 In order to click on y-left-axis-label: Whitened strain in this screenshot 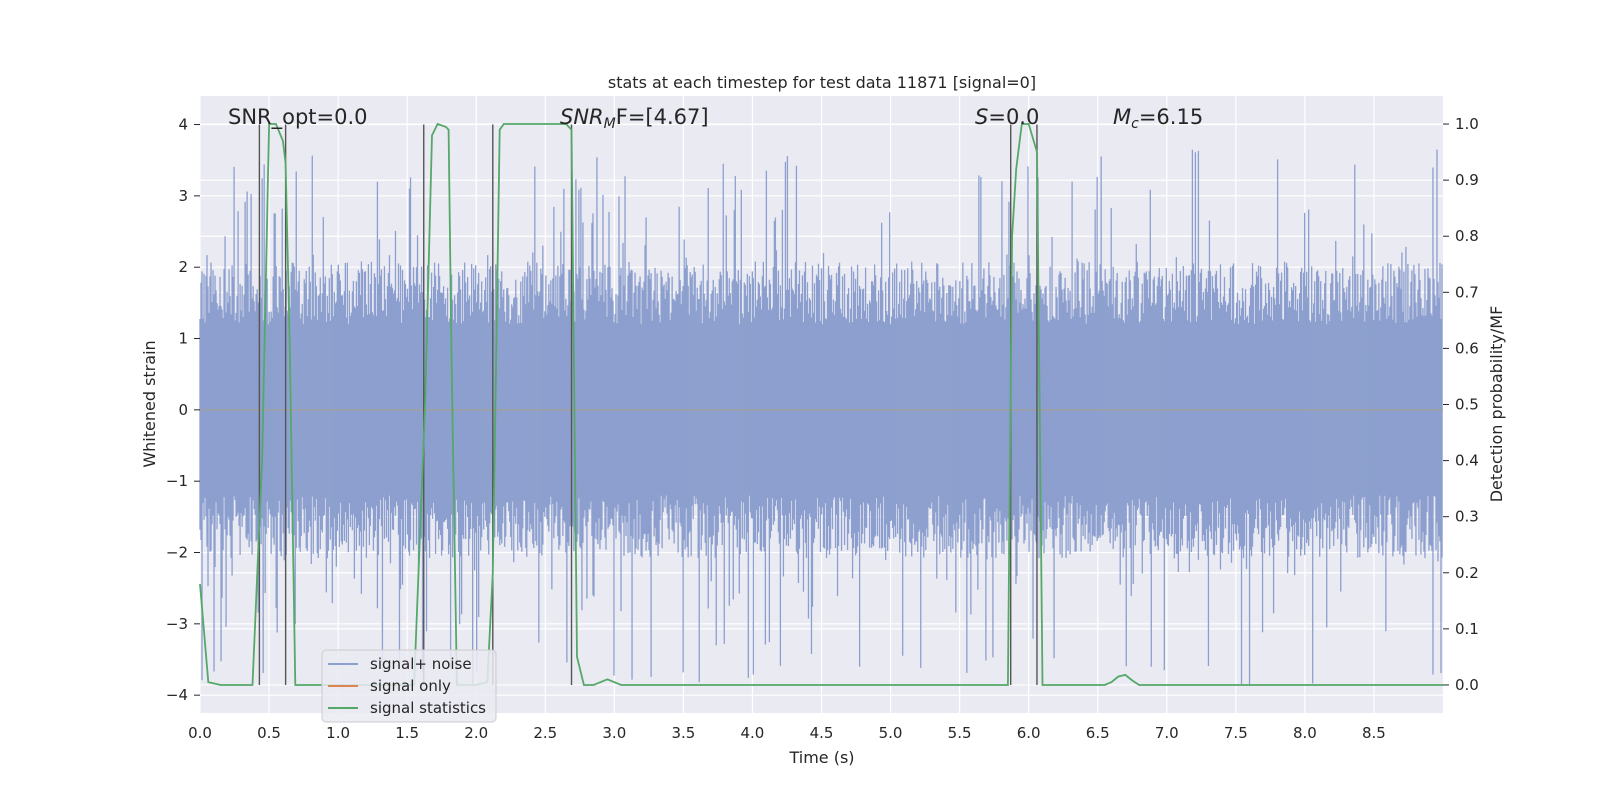, I will do `click(149, 403)`.